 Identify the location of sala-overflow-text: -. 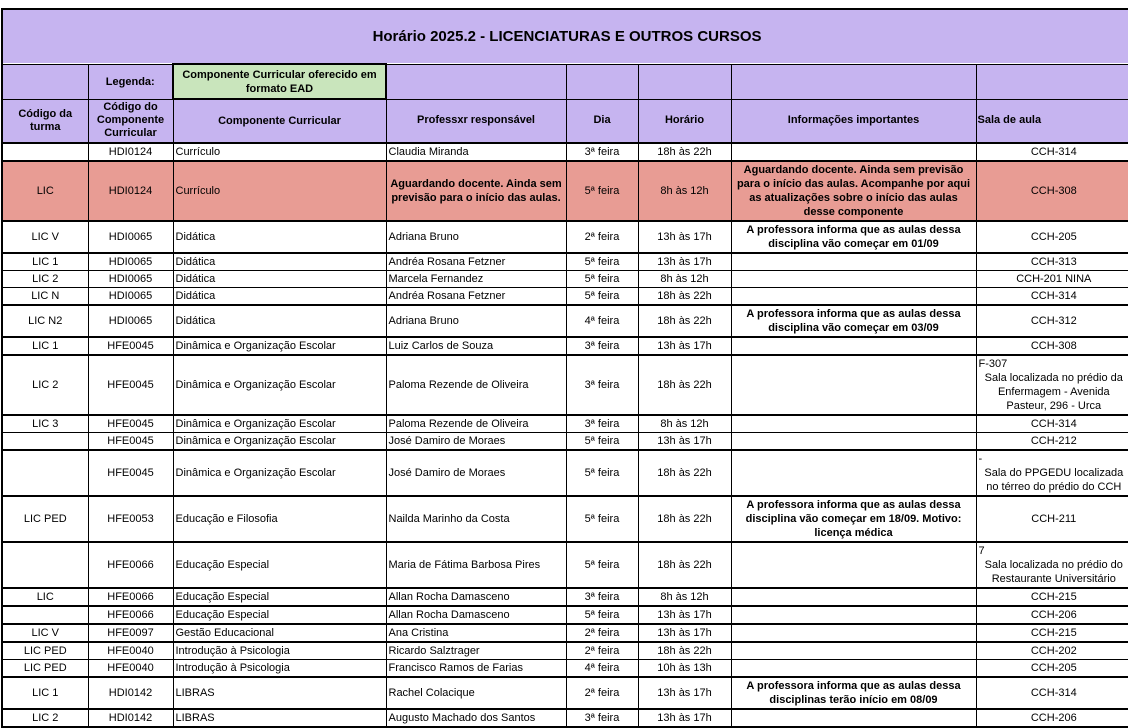
(1053, 459).